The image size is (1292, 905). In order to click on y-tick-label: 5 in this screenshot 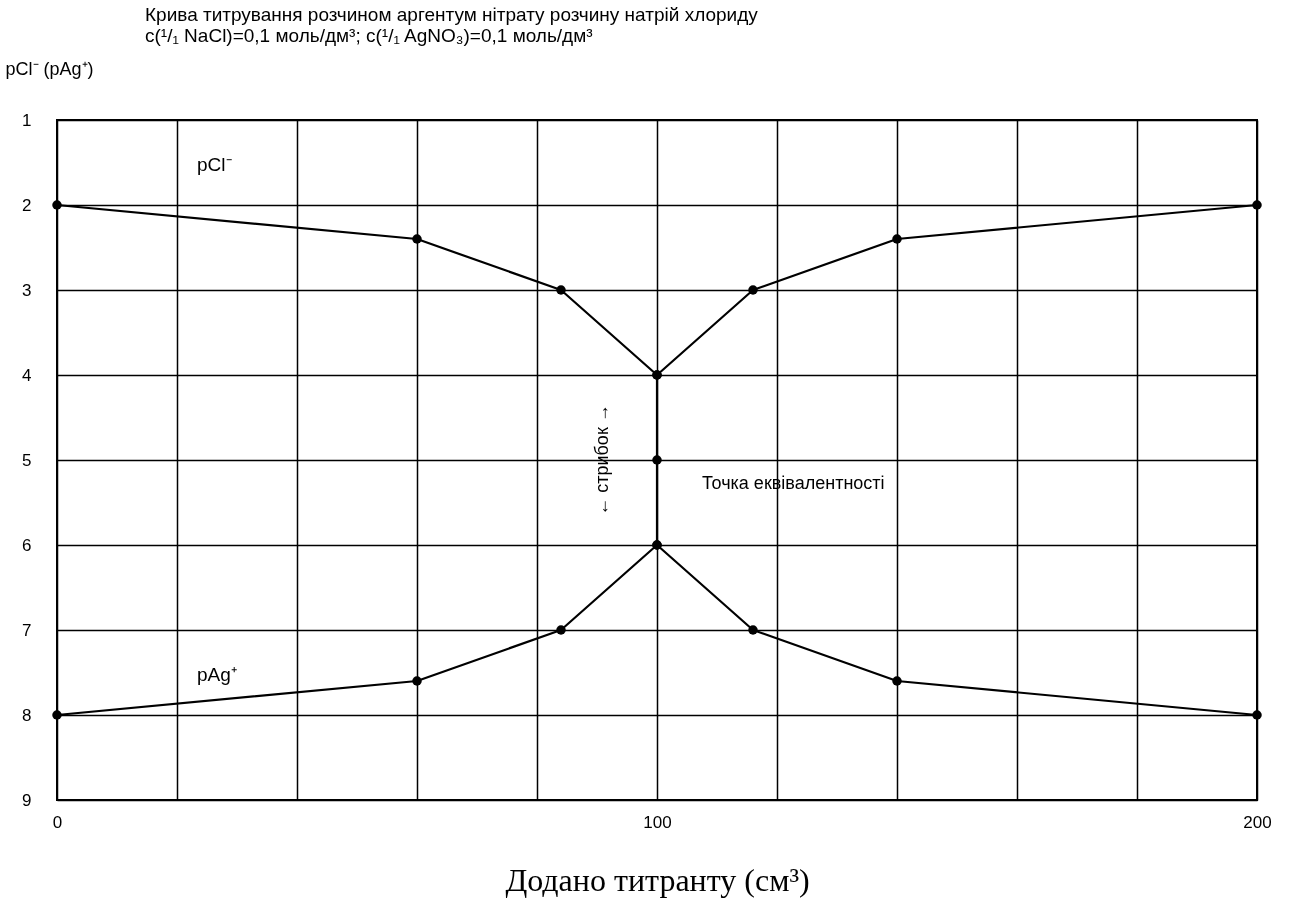, I will do `click(27, 460)`.